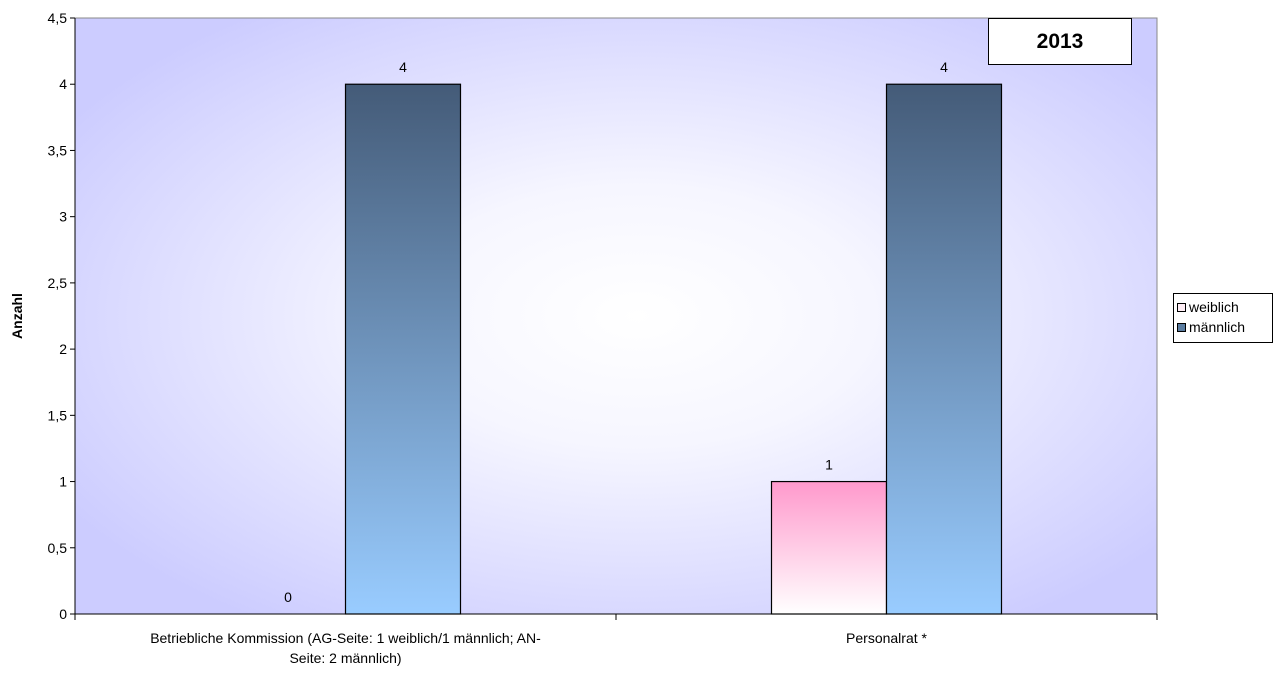 The height and width of the screenshot is (677, 1278). What do you see at coordinates (403, 67) in the screenshot?
I see `data-label-männlich-0: 4` at bounding box center [403, 67].